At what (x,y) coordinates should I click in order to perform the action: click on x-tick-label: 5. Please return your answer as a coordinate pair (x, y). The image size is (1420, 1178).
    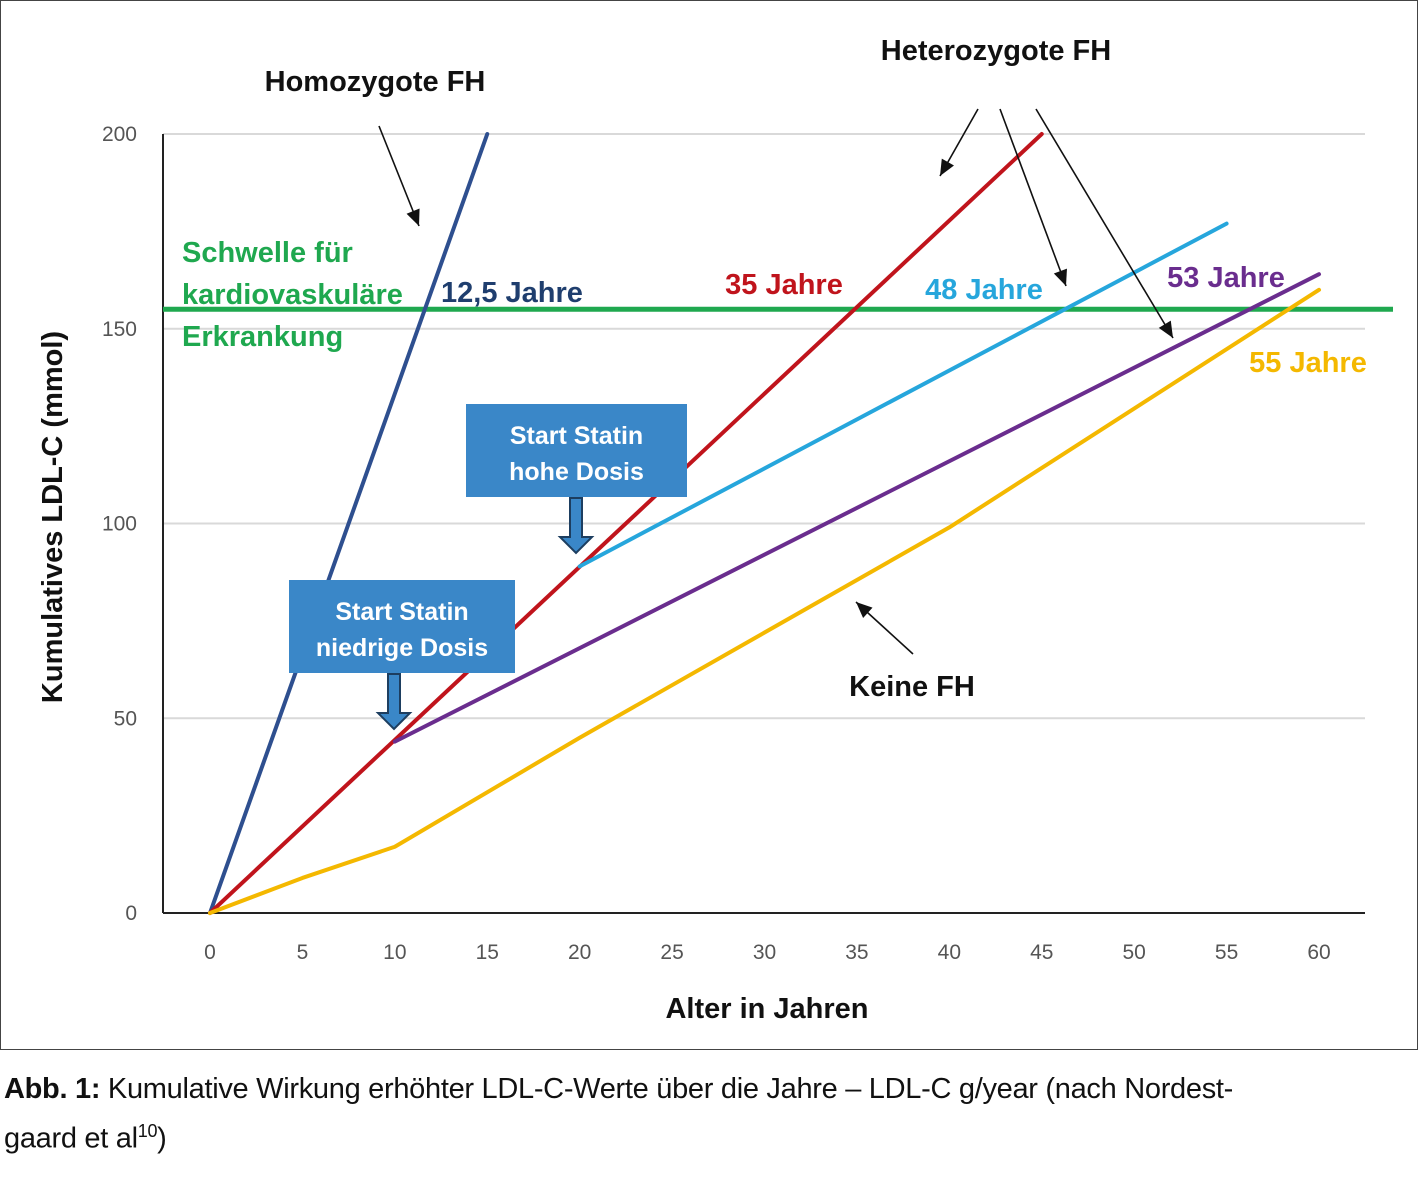
    Looking at the image, I should click on (303, 952).